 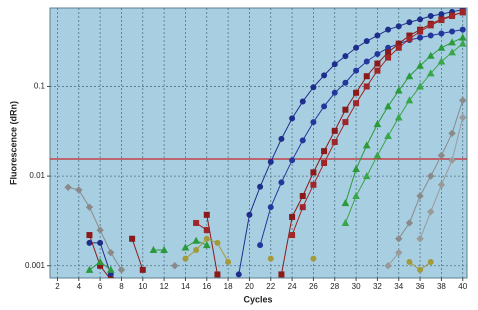 What do you see at coordinates (356, 286) in the screenshot?
I see `x-tick-label: 30` at bounding box center [356, 286].